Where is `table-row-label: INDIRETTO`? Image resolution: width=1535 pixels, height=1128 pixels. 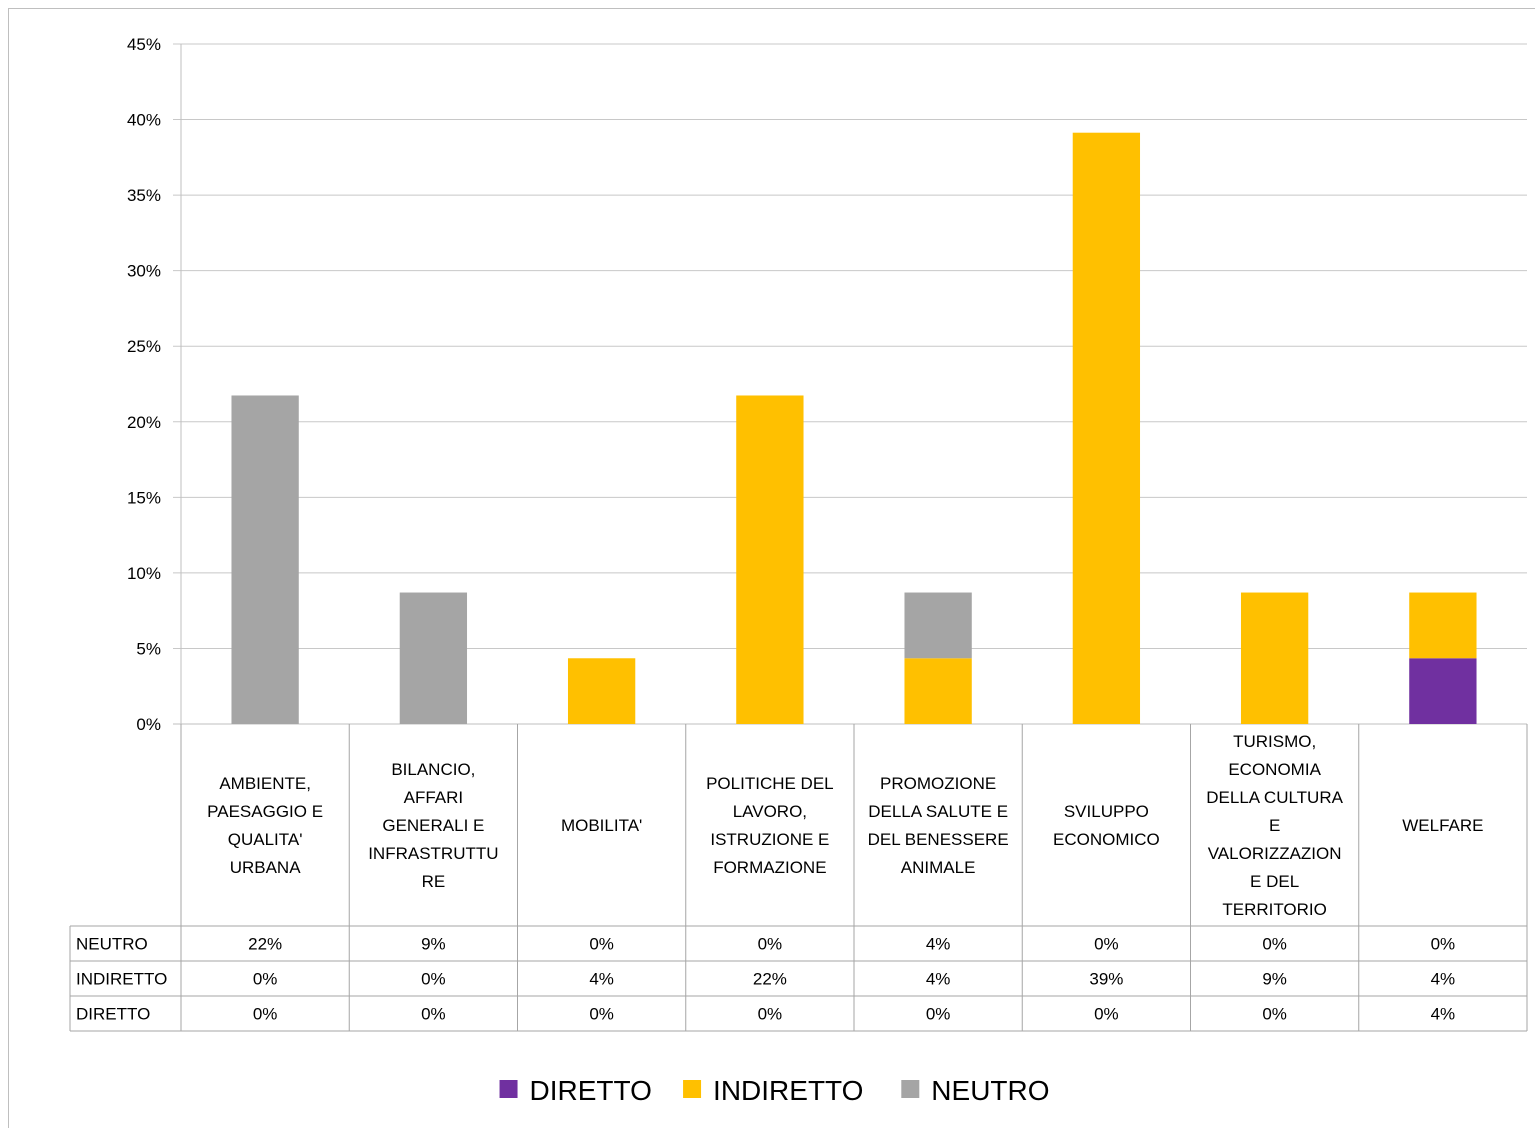 table-row-label: INDIRETTO is located at coordinates (121, 979).